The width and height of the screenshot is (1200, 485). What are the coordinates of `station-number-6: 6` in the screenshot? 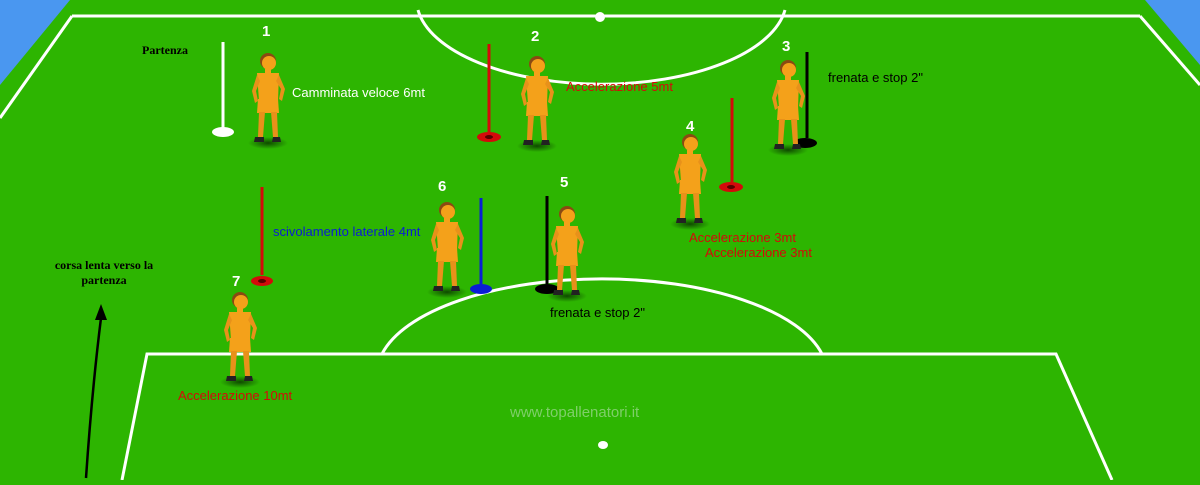 It's located at (442, 186).